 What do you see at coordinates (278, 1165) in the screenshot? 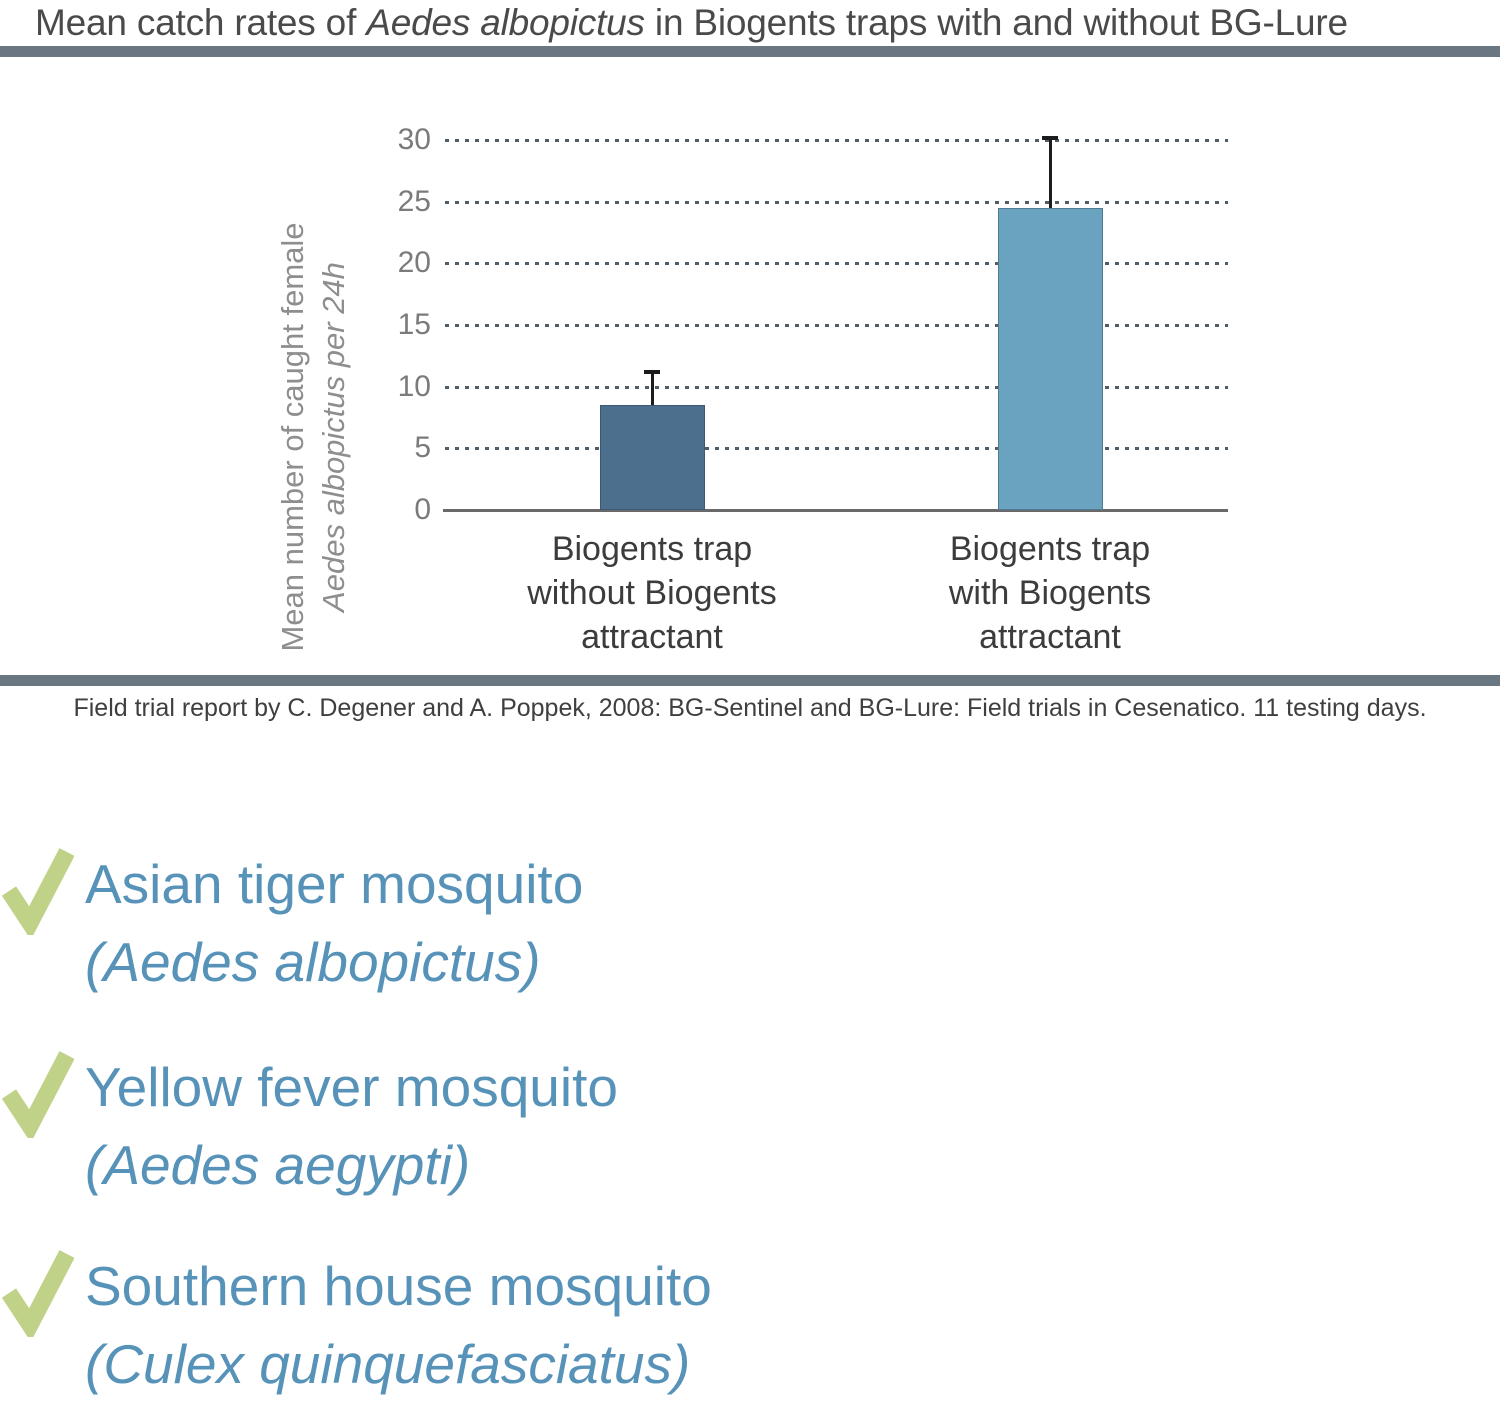
I see `species-latin-name: (Aedes aegypti)` at bounding box center [278, 1165].